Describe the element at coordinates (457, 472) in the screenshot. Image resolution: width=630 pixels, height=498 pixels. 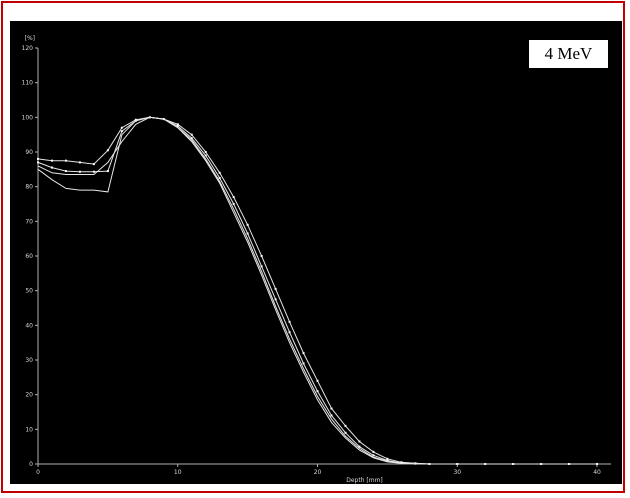
I see `x-tick-label: 30` at that location.